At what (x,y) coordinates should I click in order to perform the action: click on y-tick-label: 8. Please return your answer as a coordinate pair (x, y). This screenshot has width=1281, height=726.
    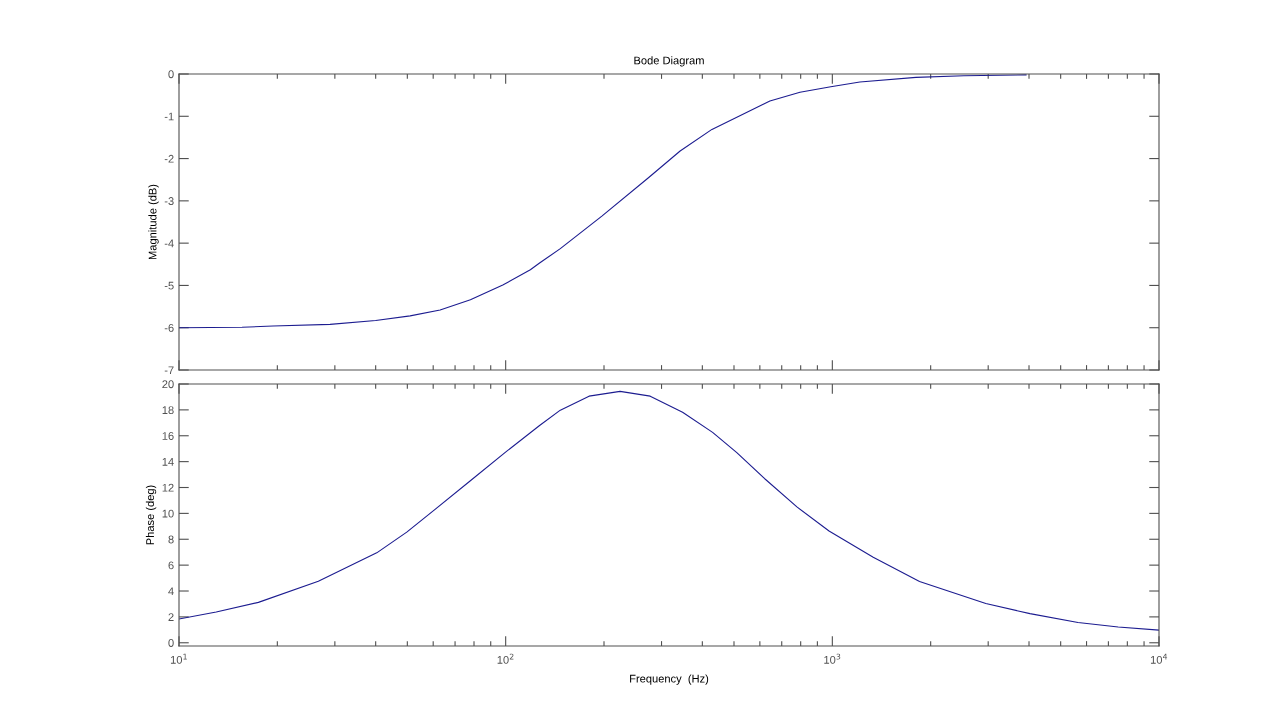
    Looking at the image, I should click on (171, 539).